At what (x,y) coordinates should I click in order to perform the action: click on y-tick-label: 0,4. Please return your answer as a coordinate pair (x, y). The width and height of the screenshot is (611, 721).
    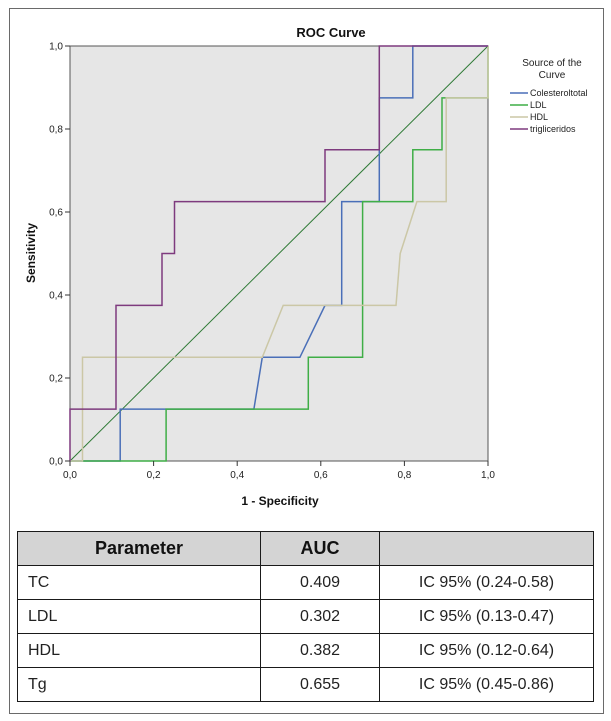
    Looking at the image, I should click on (56, 296).